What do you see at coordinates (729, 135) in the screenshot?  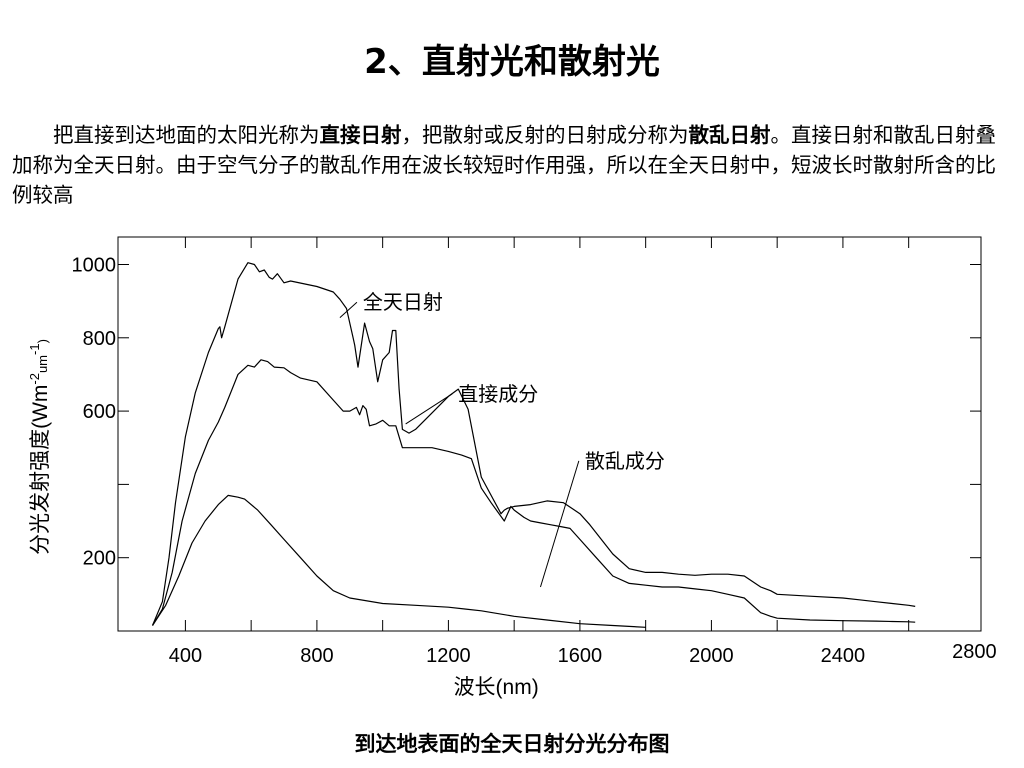 I see `term-diffuse-radiation: 散乱日射` at bounding box center [729, 135].